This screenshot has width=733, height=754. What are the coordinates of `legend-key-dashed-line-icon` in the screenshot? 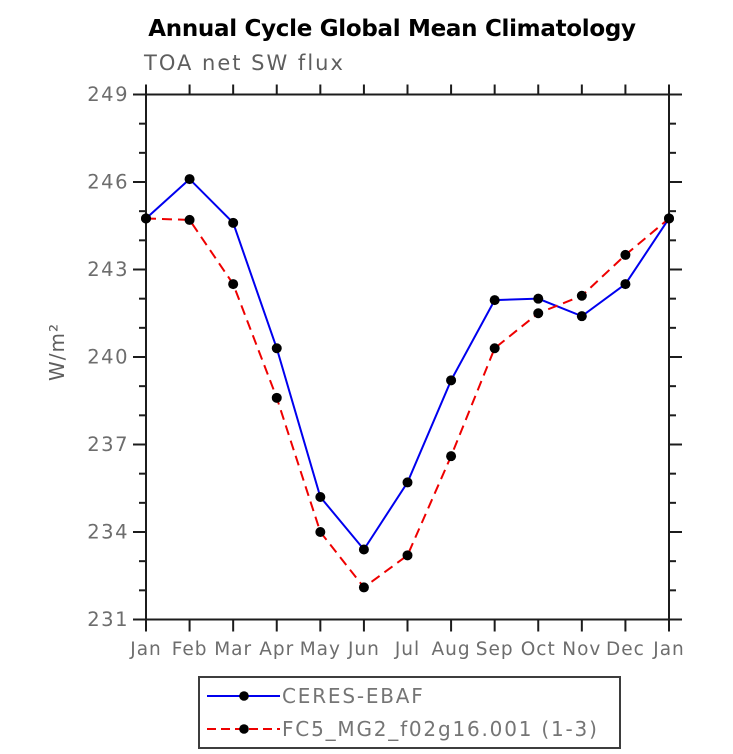 It's located at (243, 729).